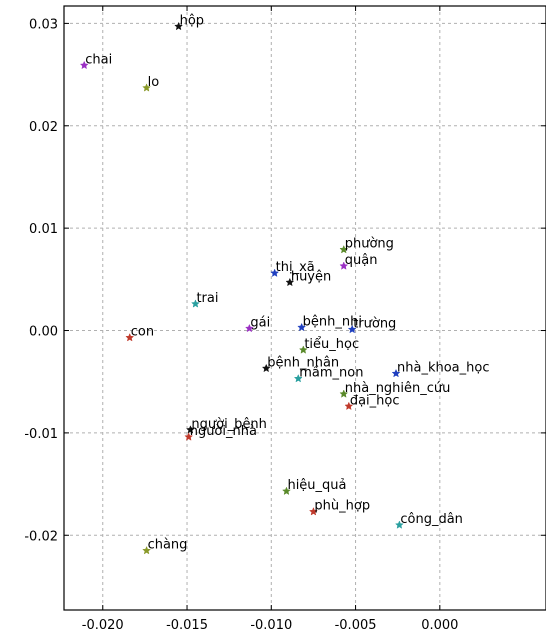  I want to click on data-point: phù_hợp, so click(339, 507).